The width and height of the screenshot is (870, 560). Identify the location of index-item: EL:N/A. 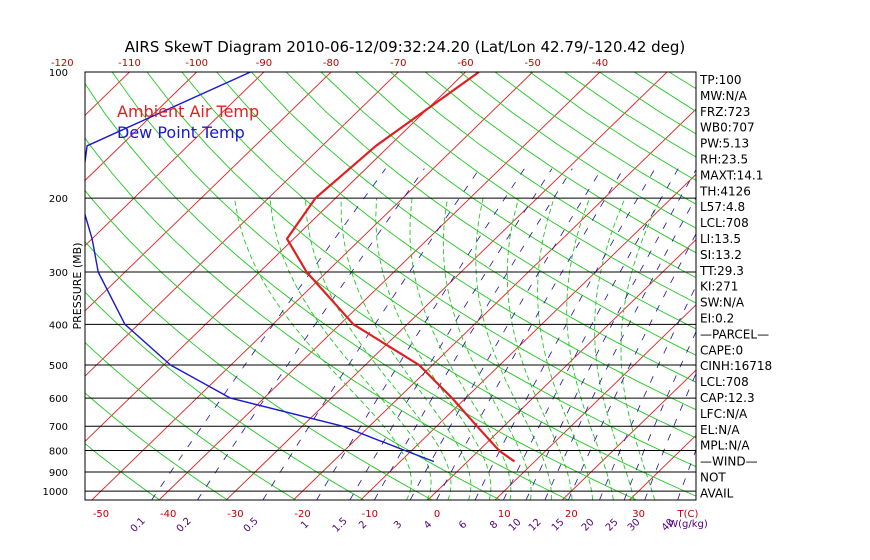
(720, 430).